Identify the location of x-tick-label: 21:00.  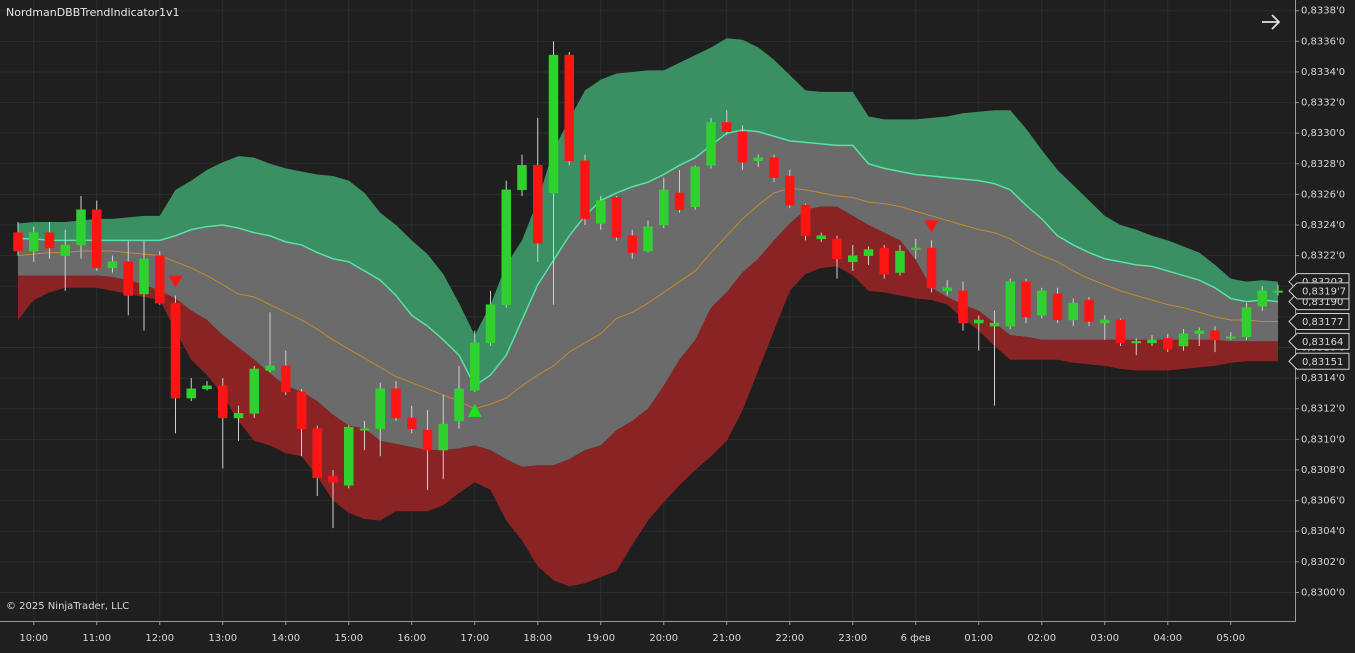
(726, 638).